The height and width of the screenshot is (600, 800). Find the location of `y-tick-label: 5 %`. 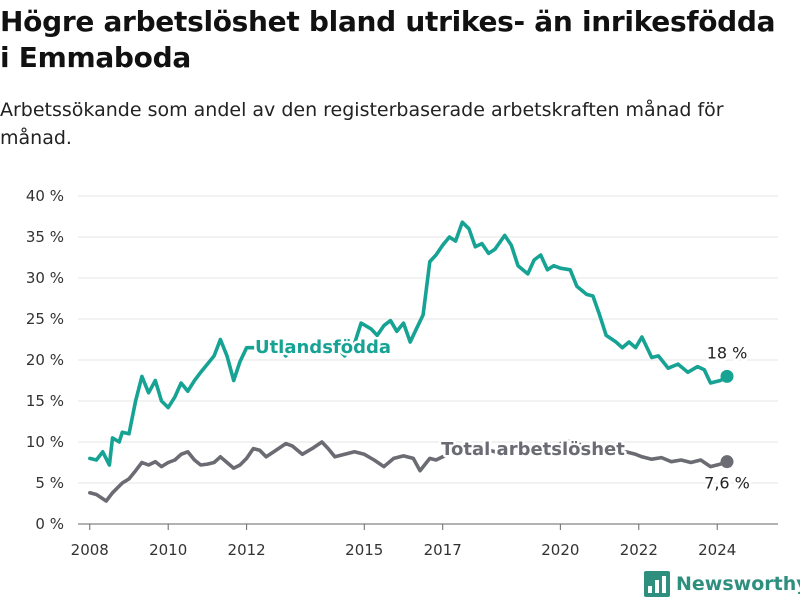

y-tick-label: 5 % is located at coordinates (49, 483).